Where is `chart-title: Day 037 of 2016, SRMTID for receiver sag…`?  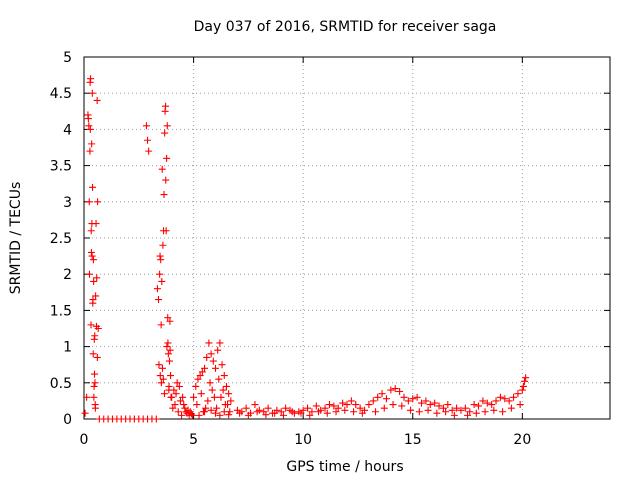
chart-title: Day 037 of 2016, SRMTID for receiver sag… is located at coordinates (345, 27).